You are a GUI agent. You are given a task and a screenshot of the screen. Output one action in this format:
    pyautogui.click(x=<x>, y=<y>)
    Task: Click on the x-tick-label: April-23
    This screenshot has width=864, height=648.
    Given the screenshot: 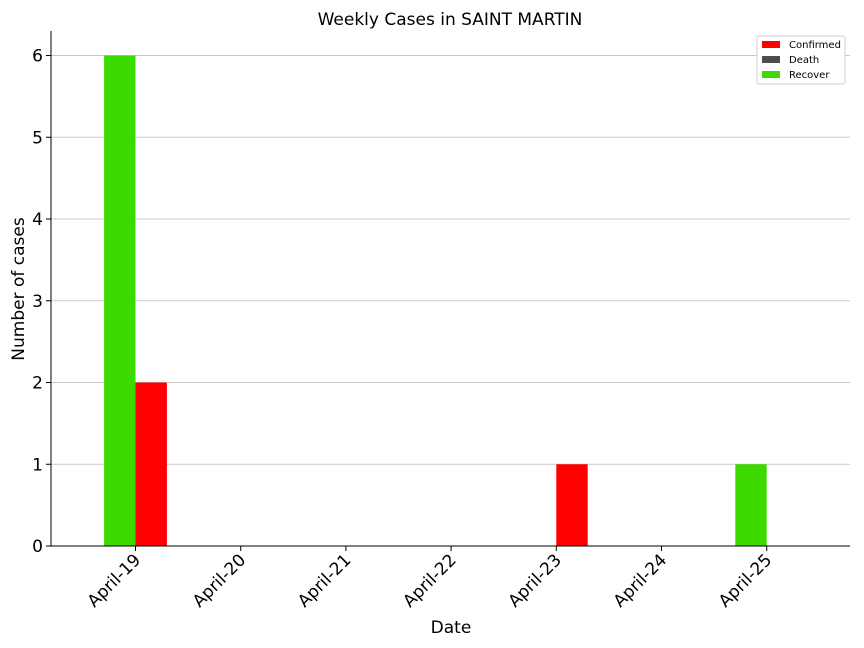 What is the action you would take?
    pyautogui.click(x=535, y=580)
    